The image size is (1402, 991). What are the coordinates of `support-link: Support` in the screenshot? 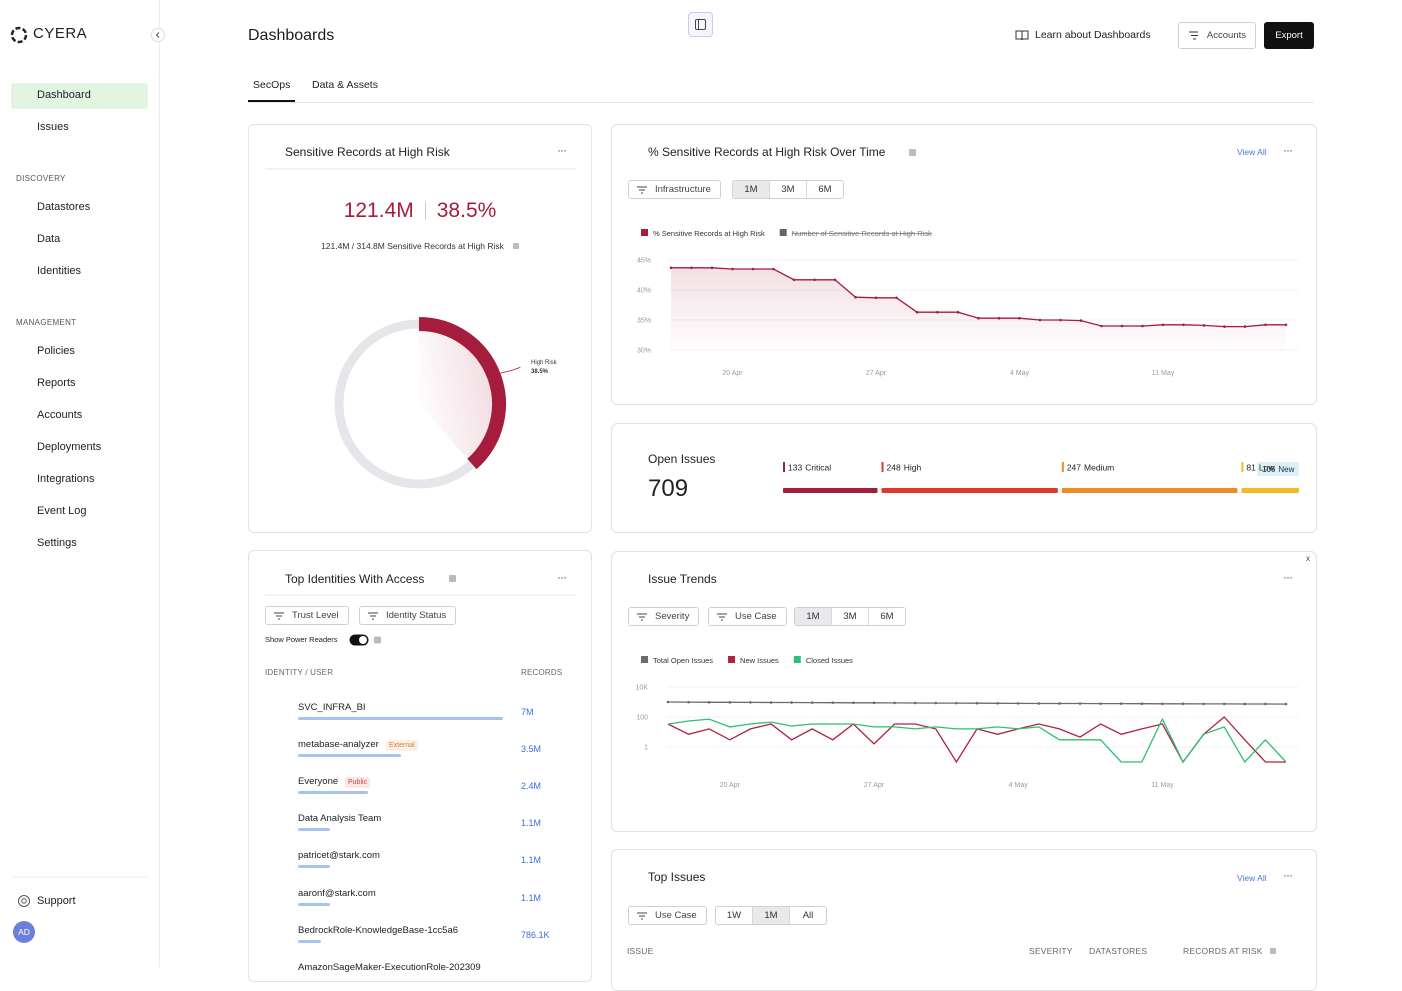 It's located at (56, 901).